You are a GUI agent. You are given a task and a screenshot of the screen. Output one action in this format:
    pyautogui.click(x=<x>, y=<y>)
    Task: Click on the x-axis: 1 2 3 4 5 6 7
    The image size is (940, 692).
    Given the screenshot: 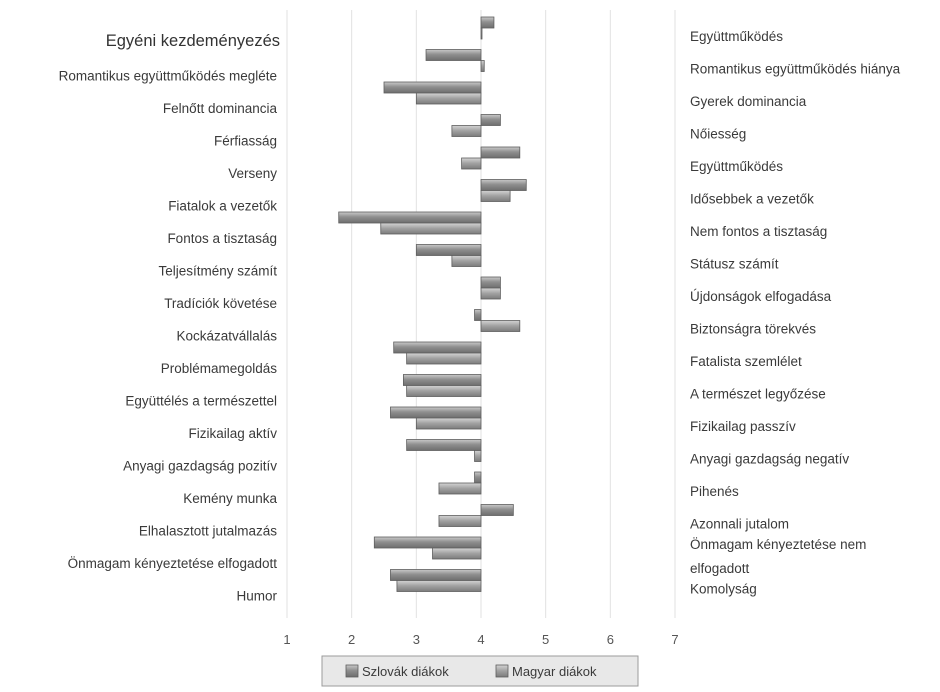 What is the action you would take?
    pyautogui.click(x=480, y=639)
    